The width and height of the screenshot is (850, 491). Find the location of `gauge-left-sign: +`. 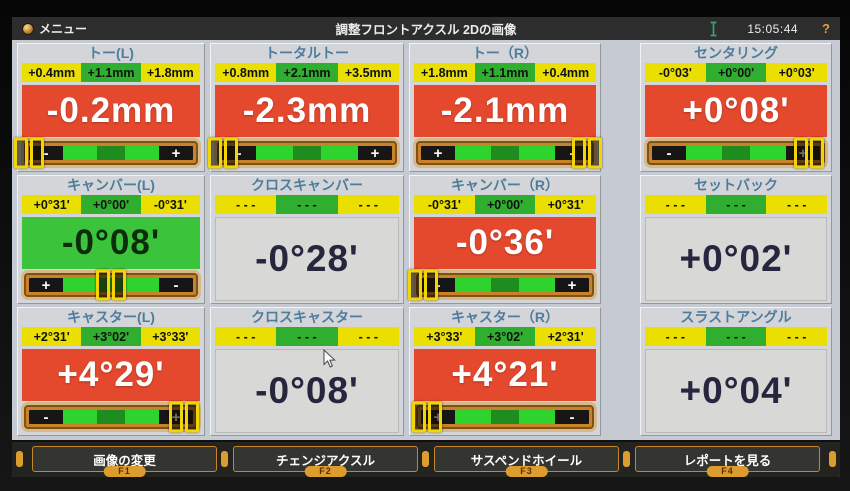

gauge-left-sign: + is located at coordinates (46, 285).